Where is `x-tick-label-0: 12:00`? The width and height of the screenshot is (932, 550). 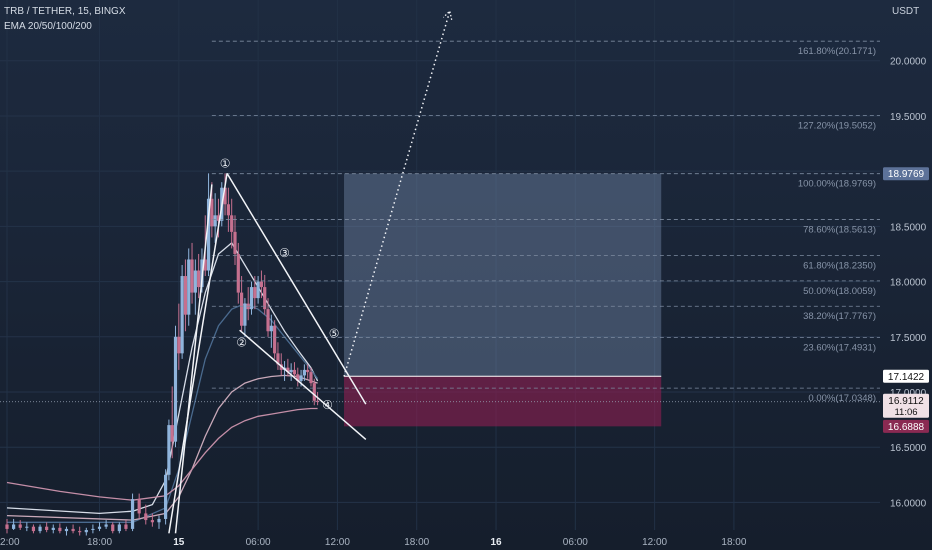 x-tick-label-0: 12:00 is located at coordinates (10, 542).